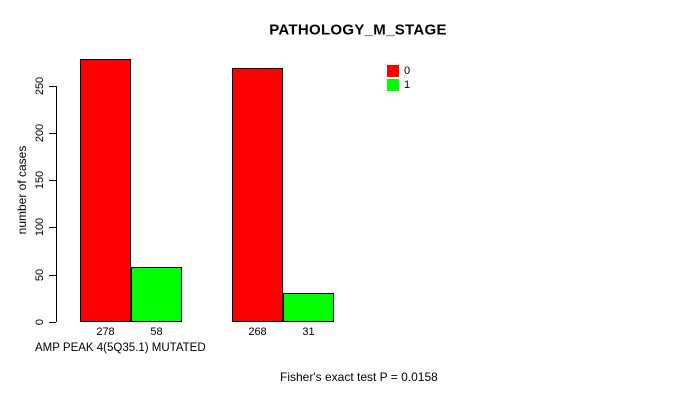 This screenshot has height=400, width=690. What do you see at coordinates (308, 332) in the screenshot?
I see `bar-value-label: 31` at bounding box center [308, 332].